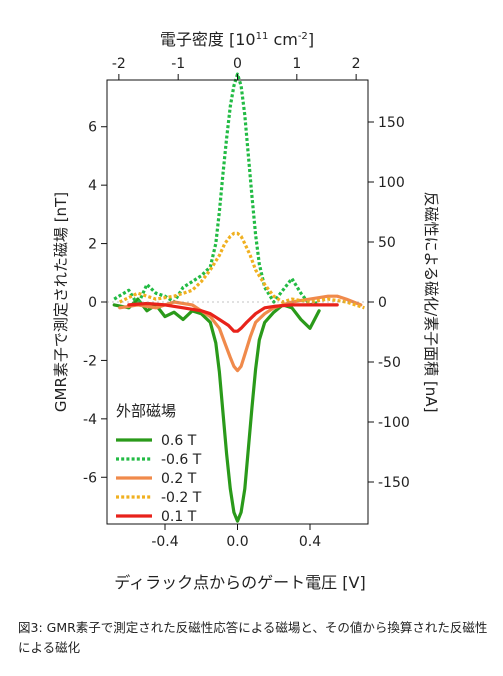  Describe the element at coordinates (92, 303) in the screenshot. I see `y-left-tick-label: 0` at that location.